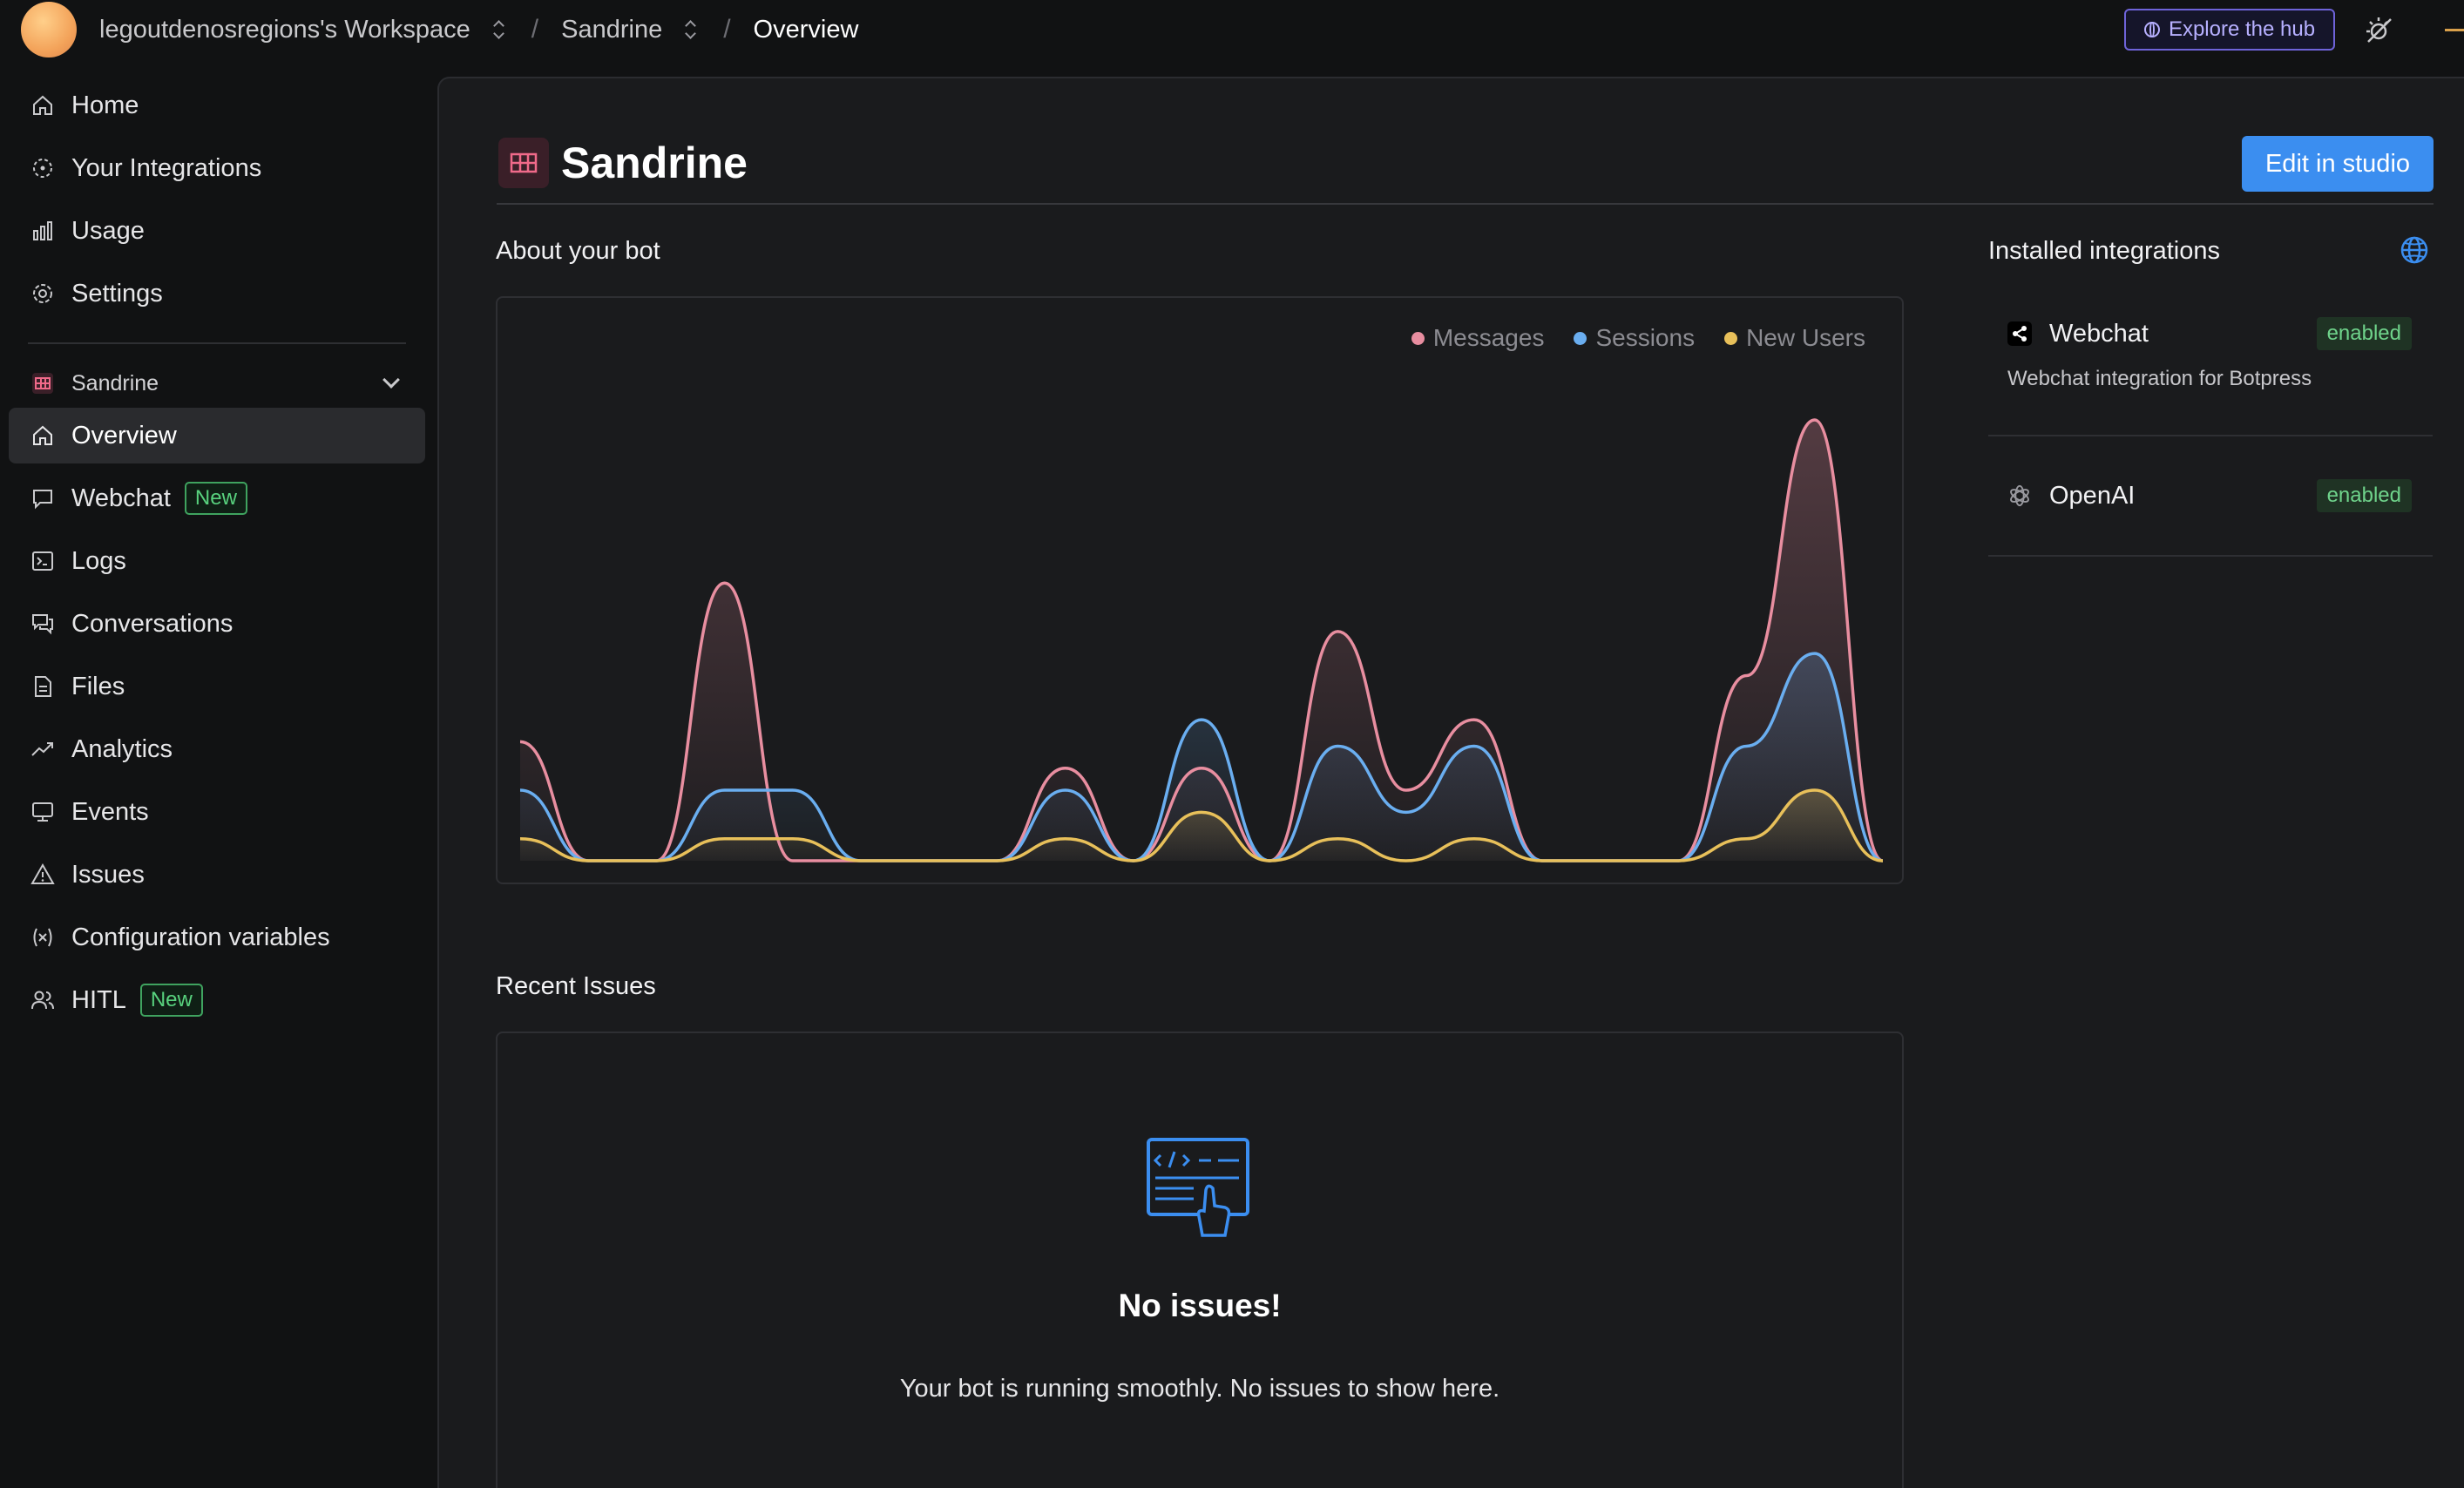  I want to click on integration-openai: OpenAI enabled, so click(2210, 495).